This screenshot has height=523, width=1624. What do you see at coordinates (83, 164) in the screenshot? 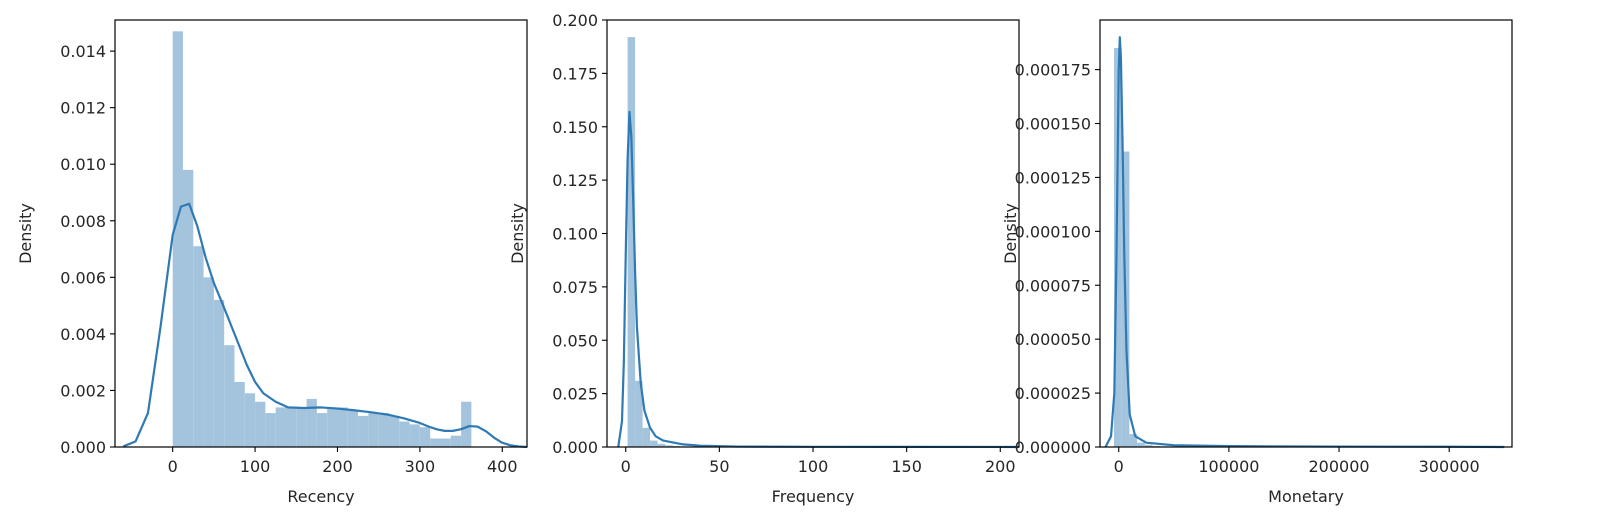
I see `y-tick-label: 0.010` at bounding box center [83, 164].